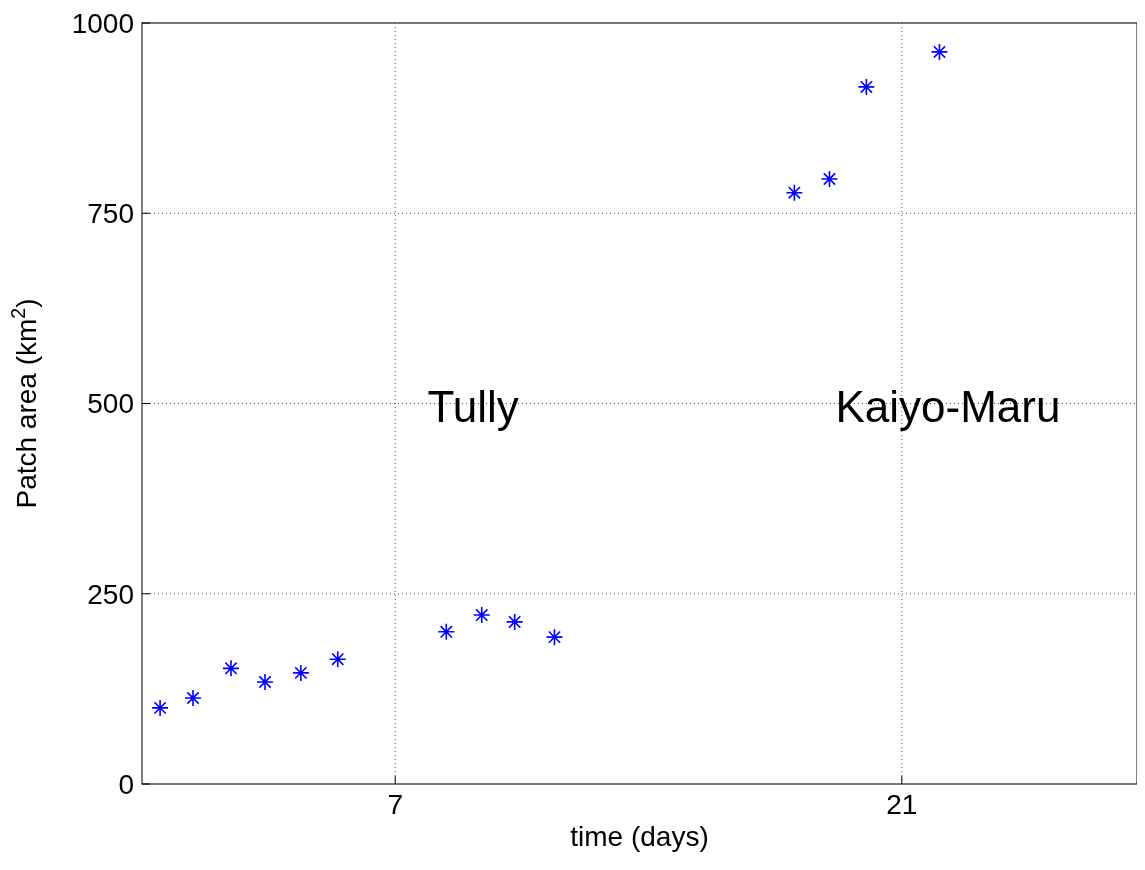 This screenshot has width=1145, height=870. What do you see at coordinates (948, 406) in the screenshot?
I see `annotation: Kaiyo-Maru` at bounding box center [948, 406].